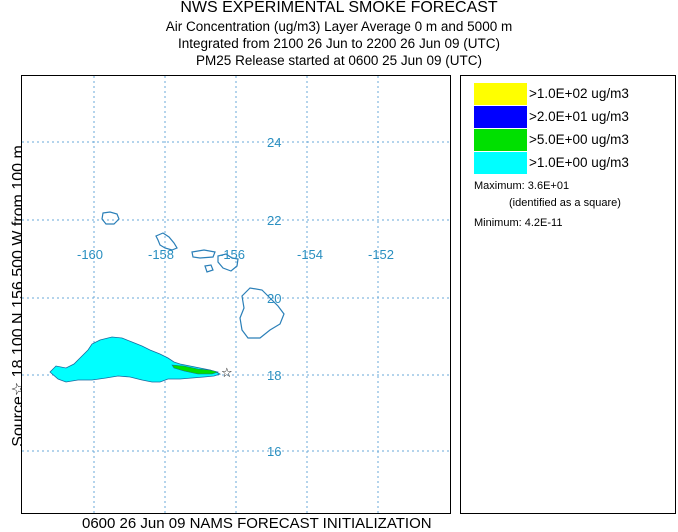  I want to click on lat-label: 20, so click(274, 298).